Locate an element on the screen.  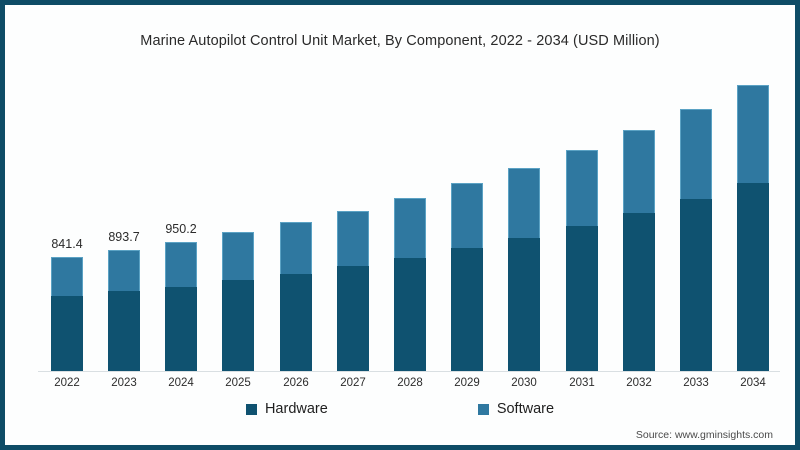
legend-item-software: Software is located at coordinates (516, 409).